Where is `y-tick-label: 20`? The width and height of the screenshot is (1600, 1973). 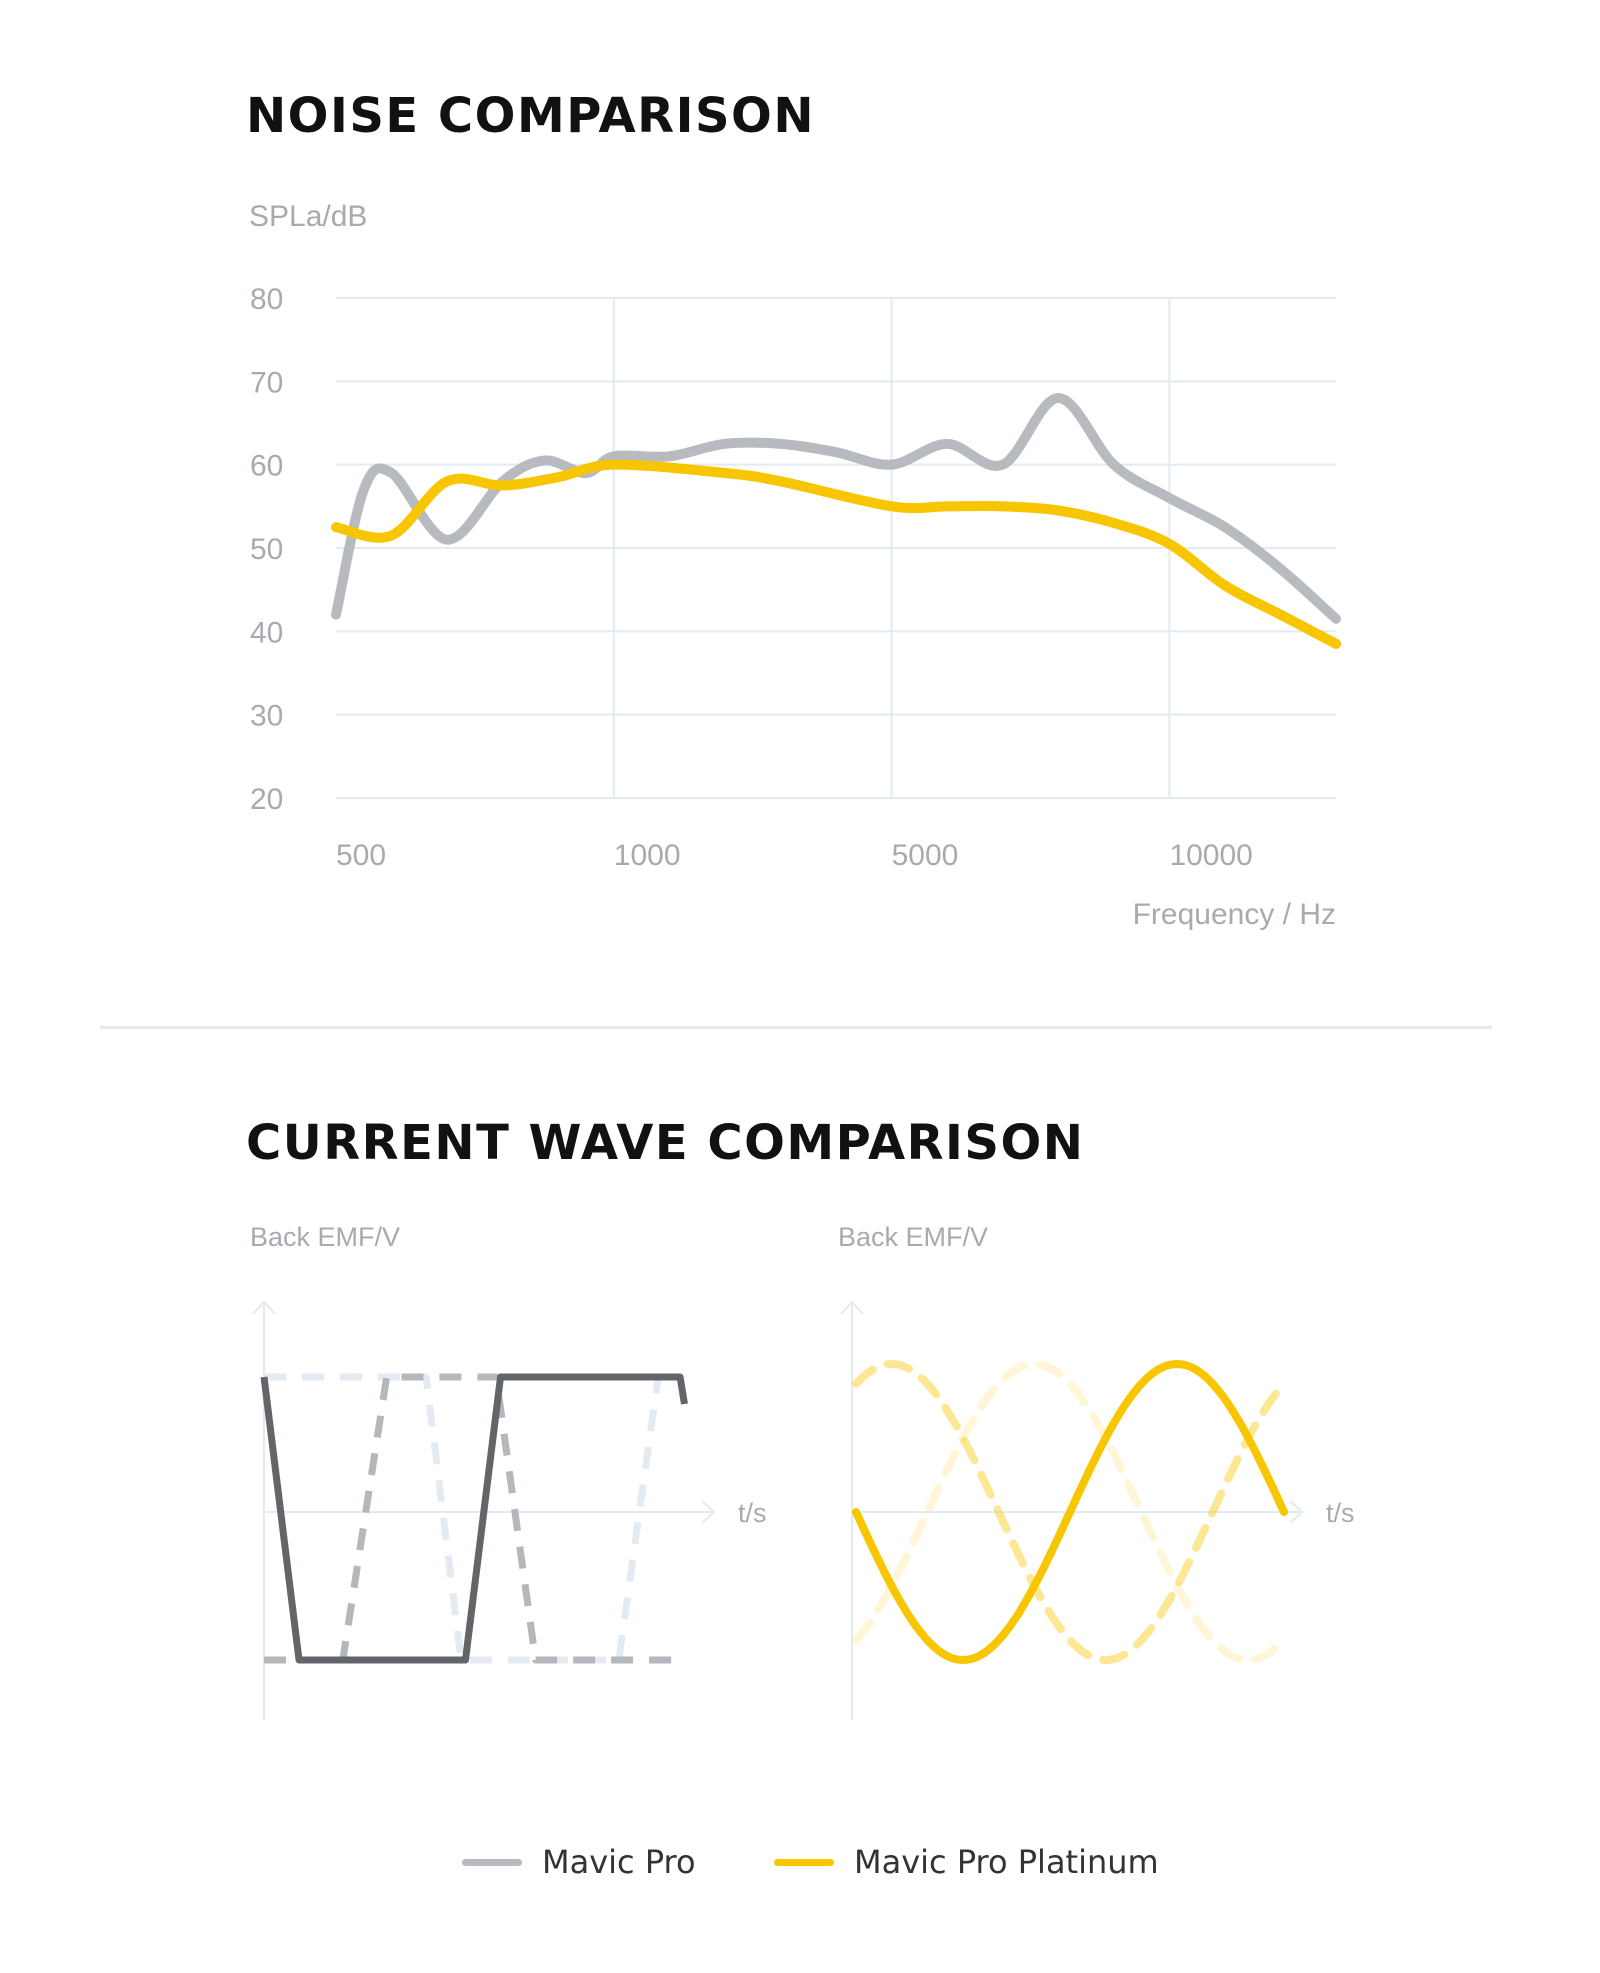
y-tick-label: 20 is located at coordinates (266, 799).